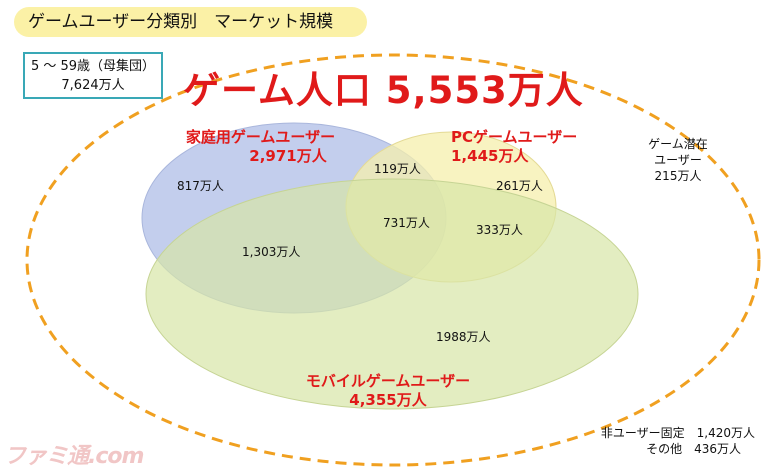  I want to click on potential-users-label: ゲーム潜在 ユーザー 215万人, so click(678, 160).